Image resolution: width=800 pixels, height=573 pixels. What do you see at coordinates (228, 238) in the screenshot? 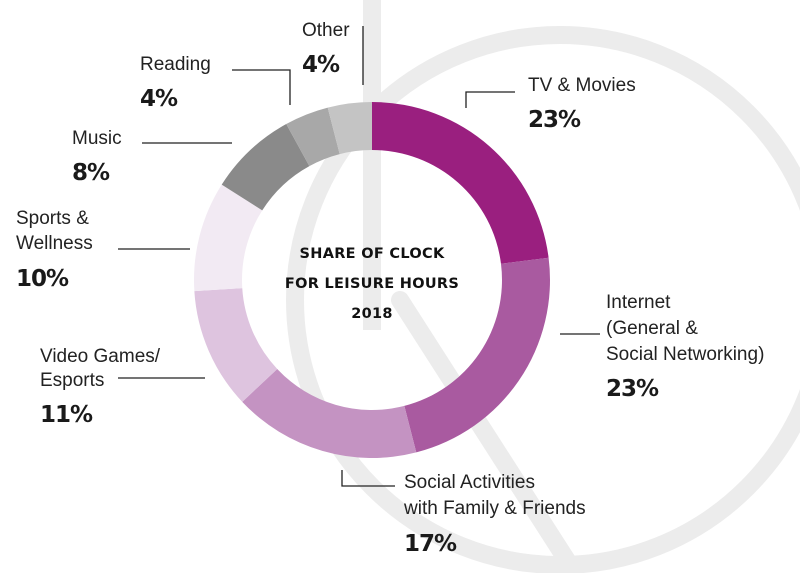
I see `donut-slice-sports` at bounding box center [228, 238].